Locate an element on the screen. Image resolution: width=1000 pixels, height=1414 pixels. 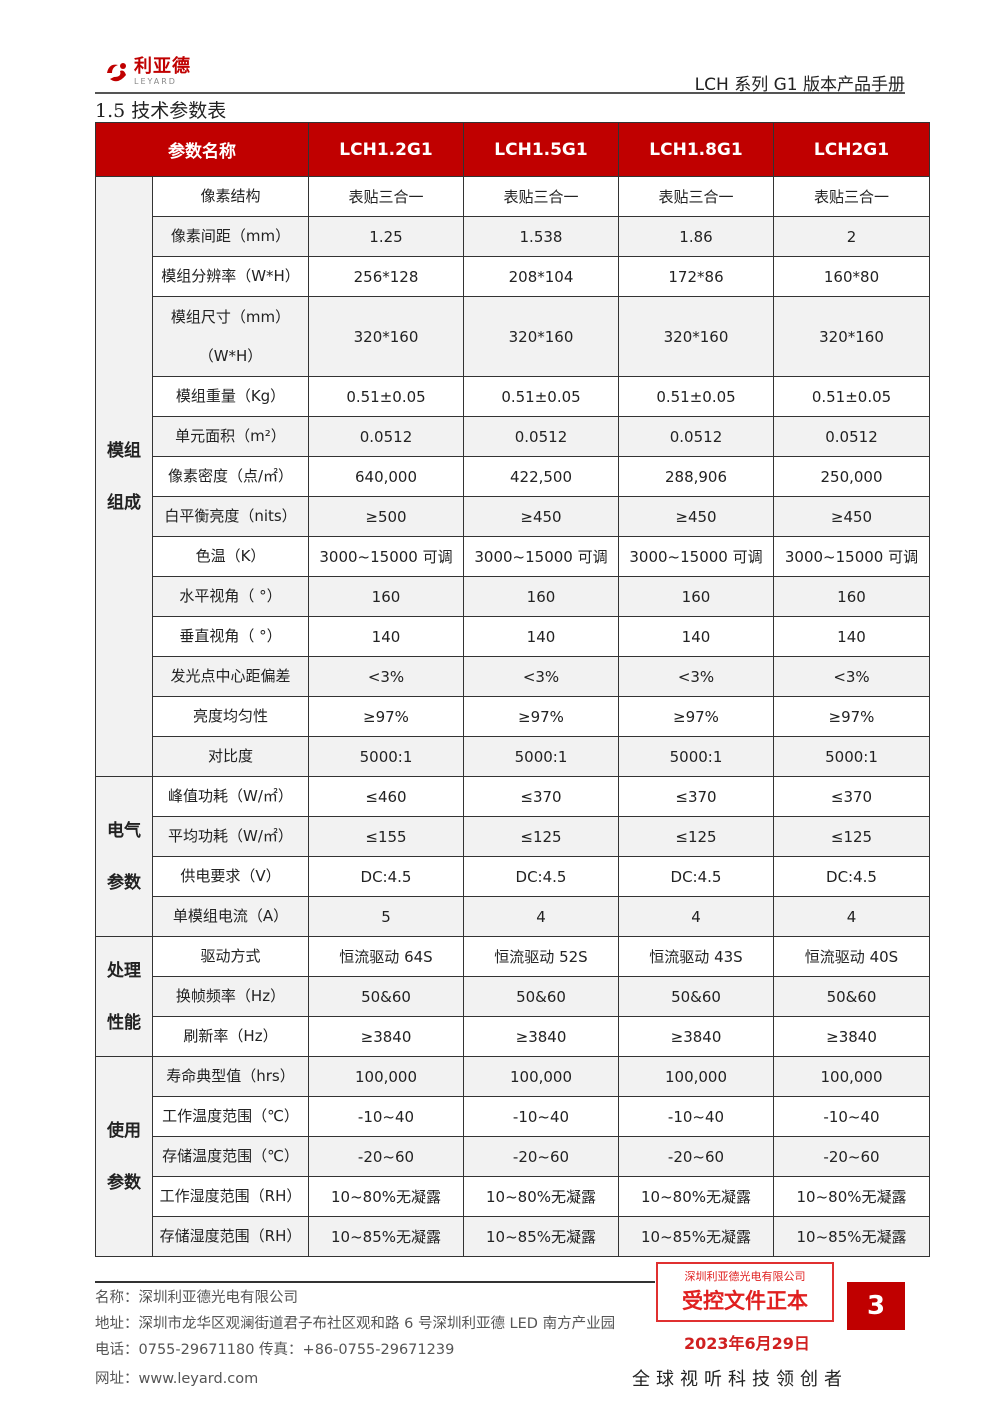
param-value: 恒流驱动 43S is located at coordinates (696, 956).